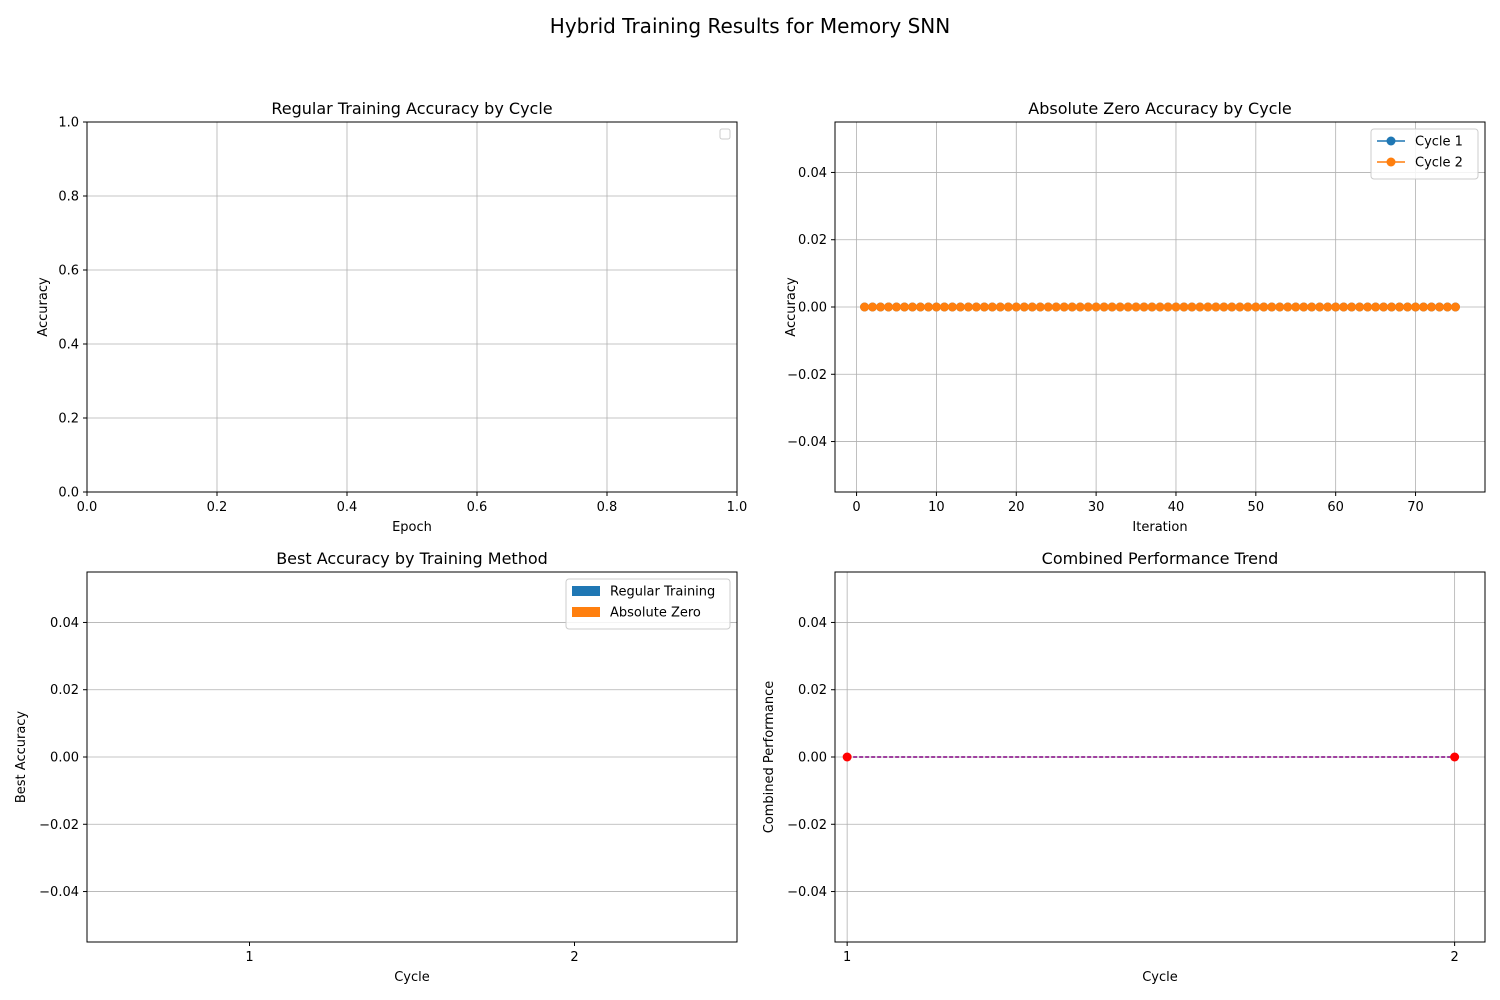  Describe the element at coordinates (807, 442) in the screenshot. I see `ax2-y-tick-label: −0.04` at that location.